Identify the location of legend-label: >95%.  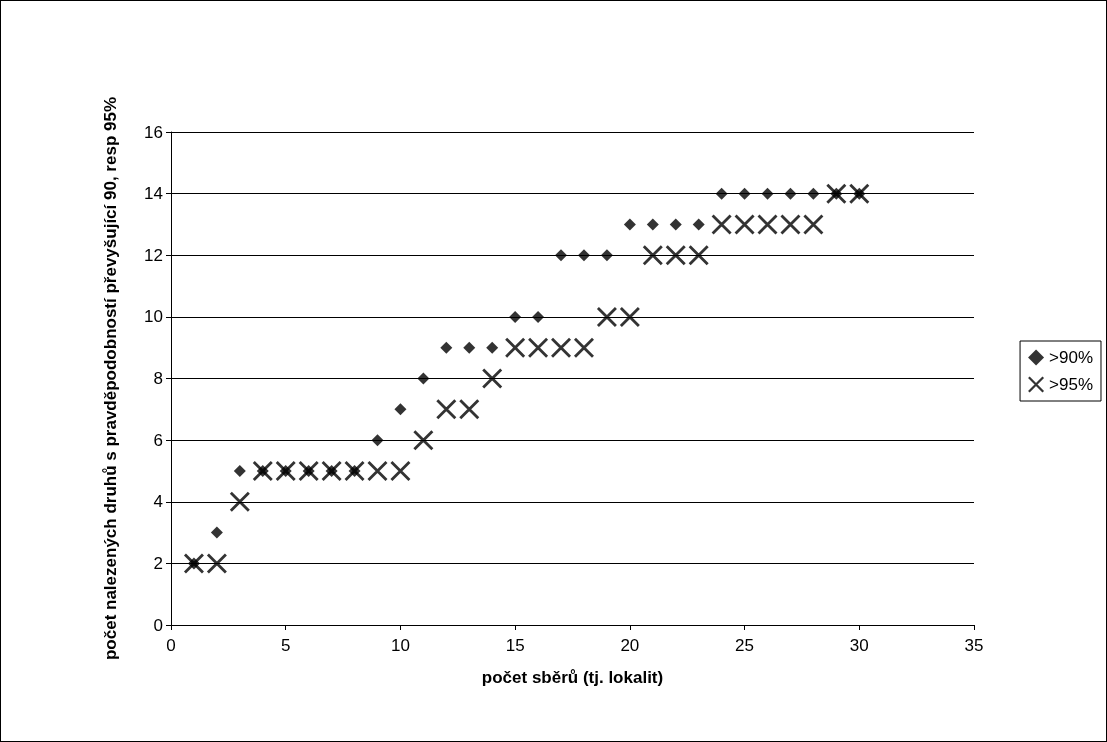
(1071, 384).